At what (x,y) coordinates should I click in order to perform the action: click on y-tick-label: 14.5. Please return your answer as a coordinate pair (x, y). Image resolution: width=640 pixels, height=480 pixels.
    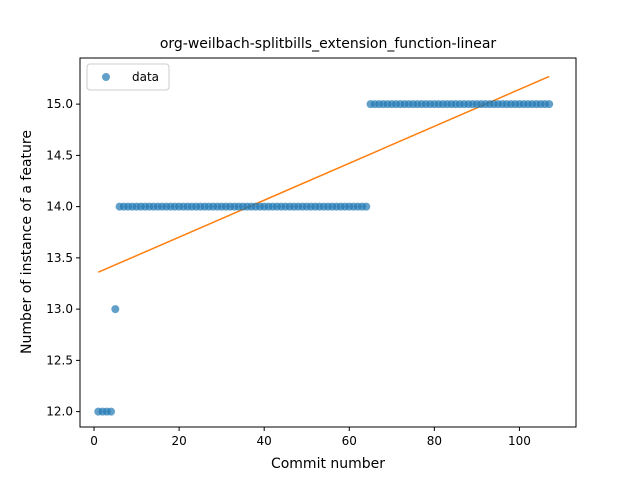
    Looking at the image, I should click on (59, 155).